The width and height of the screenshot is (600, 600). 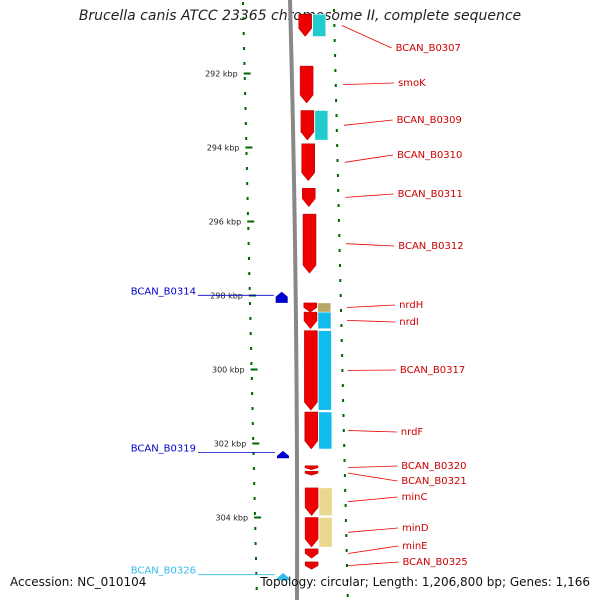 I want to click on scale-tick-label: 302 kbp, so click(x=230, y=444).